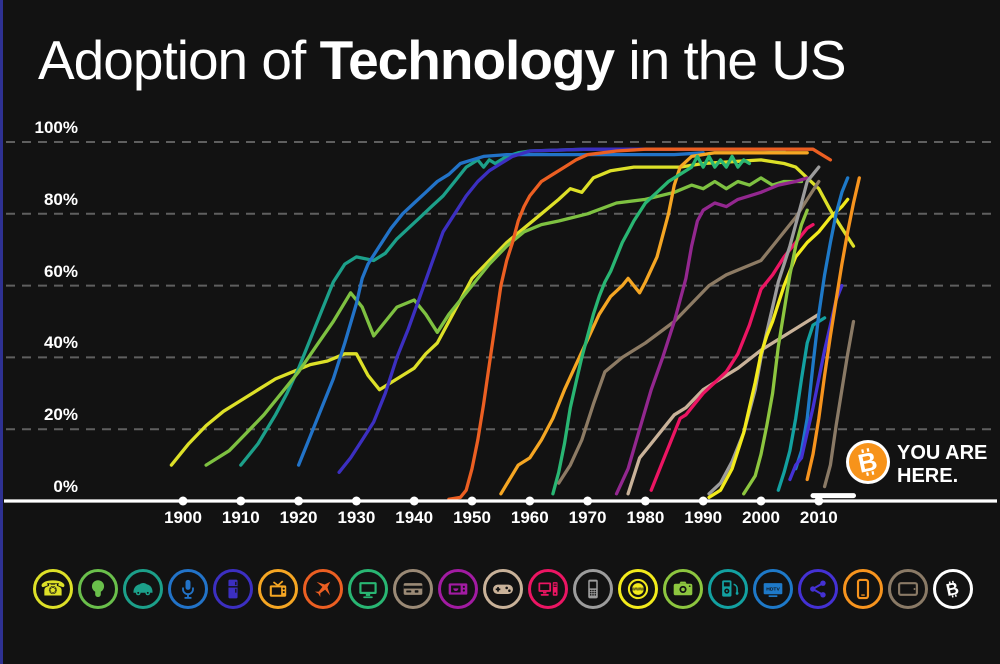 This screenshot has height=664, width=1000. I want to click on air-travel-icon, so click(323, 589).